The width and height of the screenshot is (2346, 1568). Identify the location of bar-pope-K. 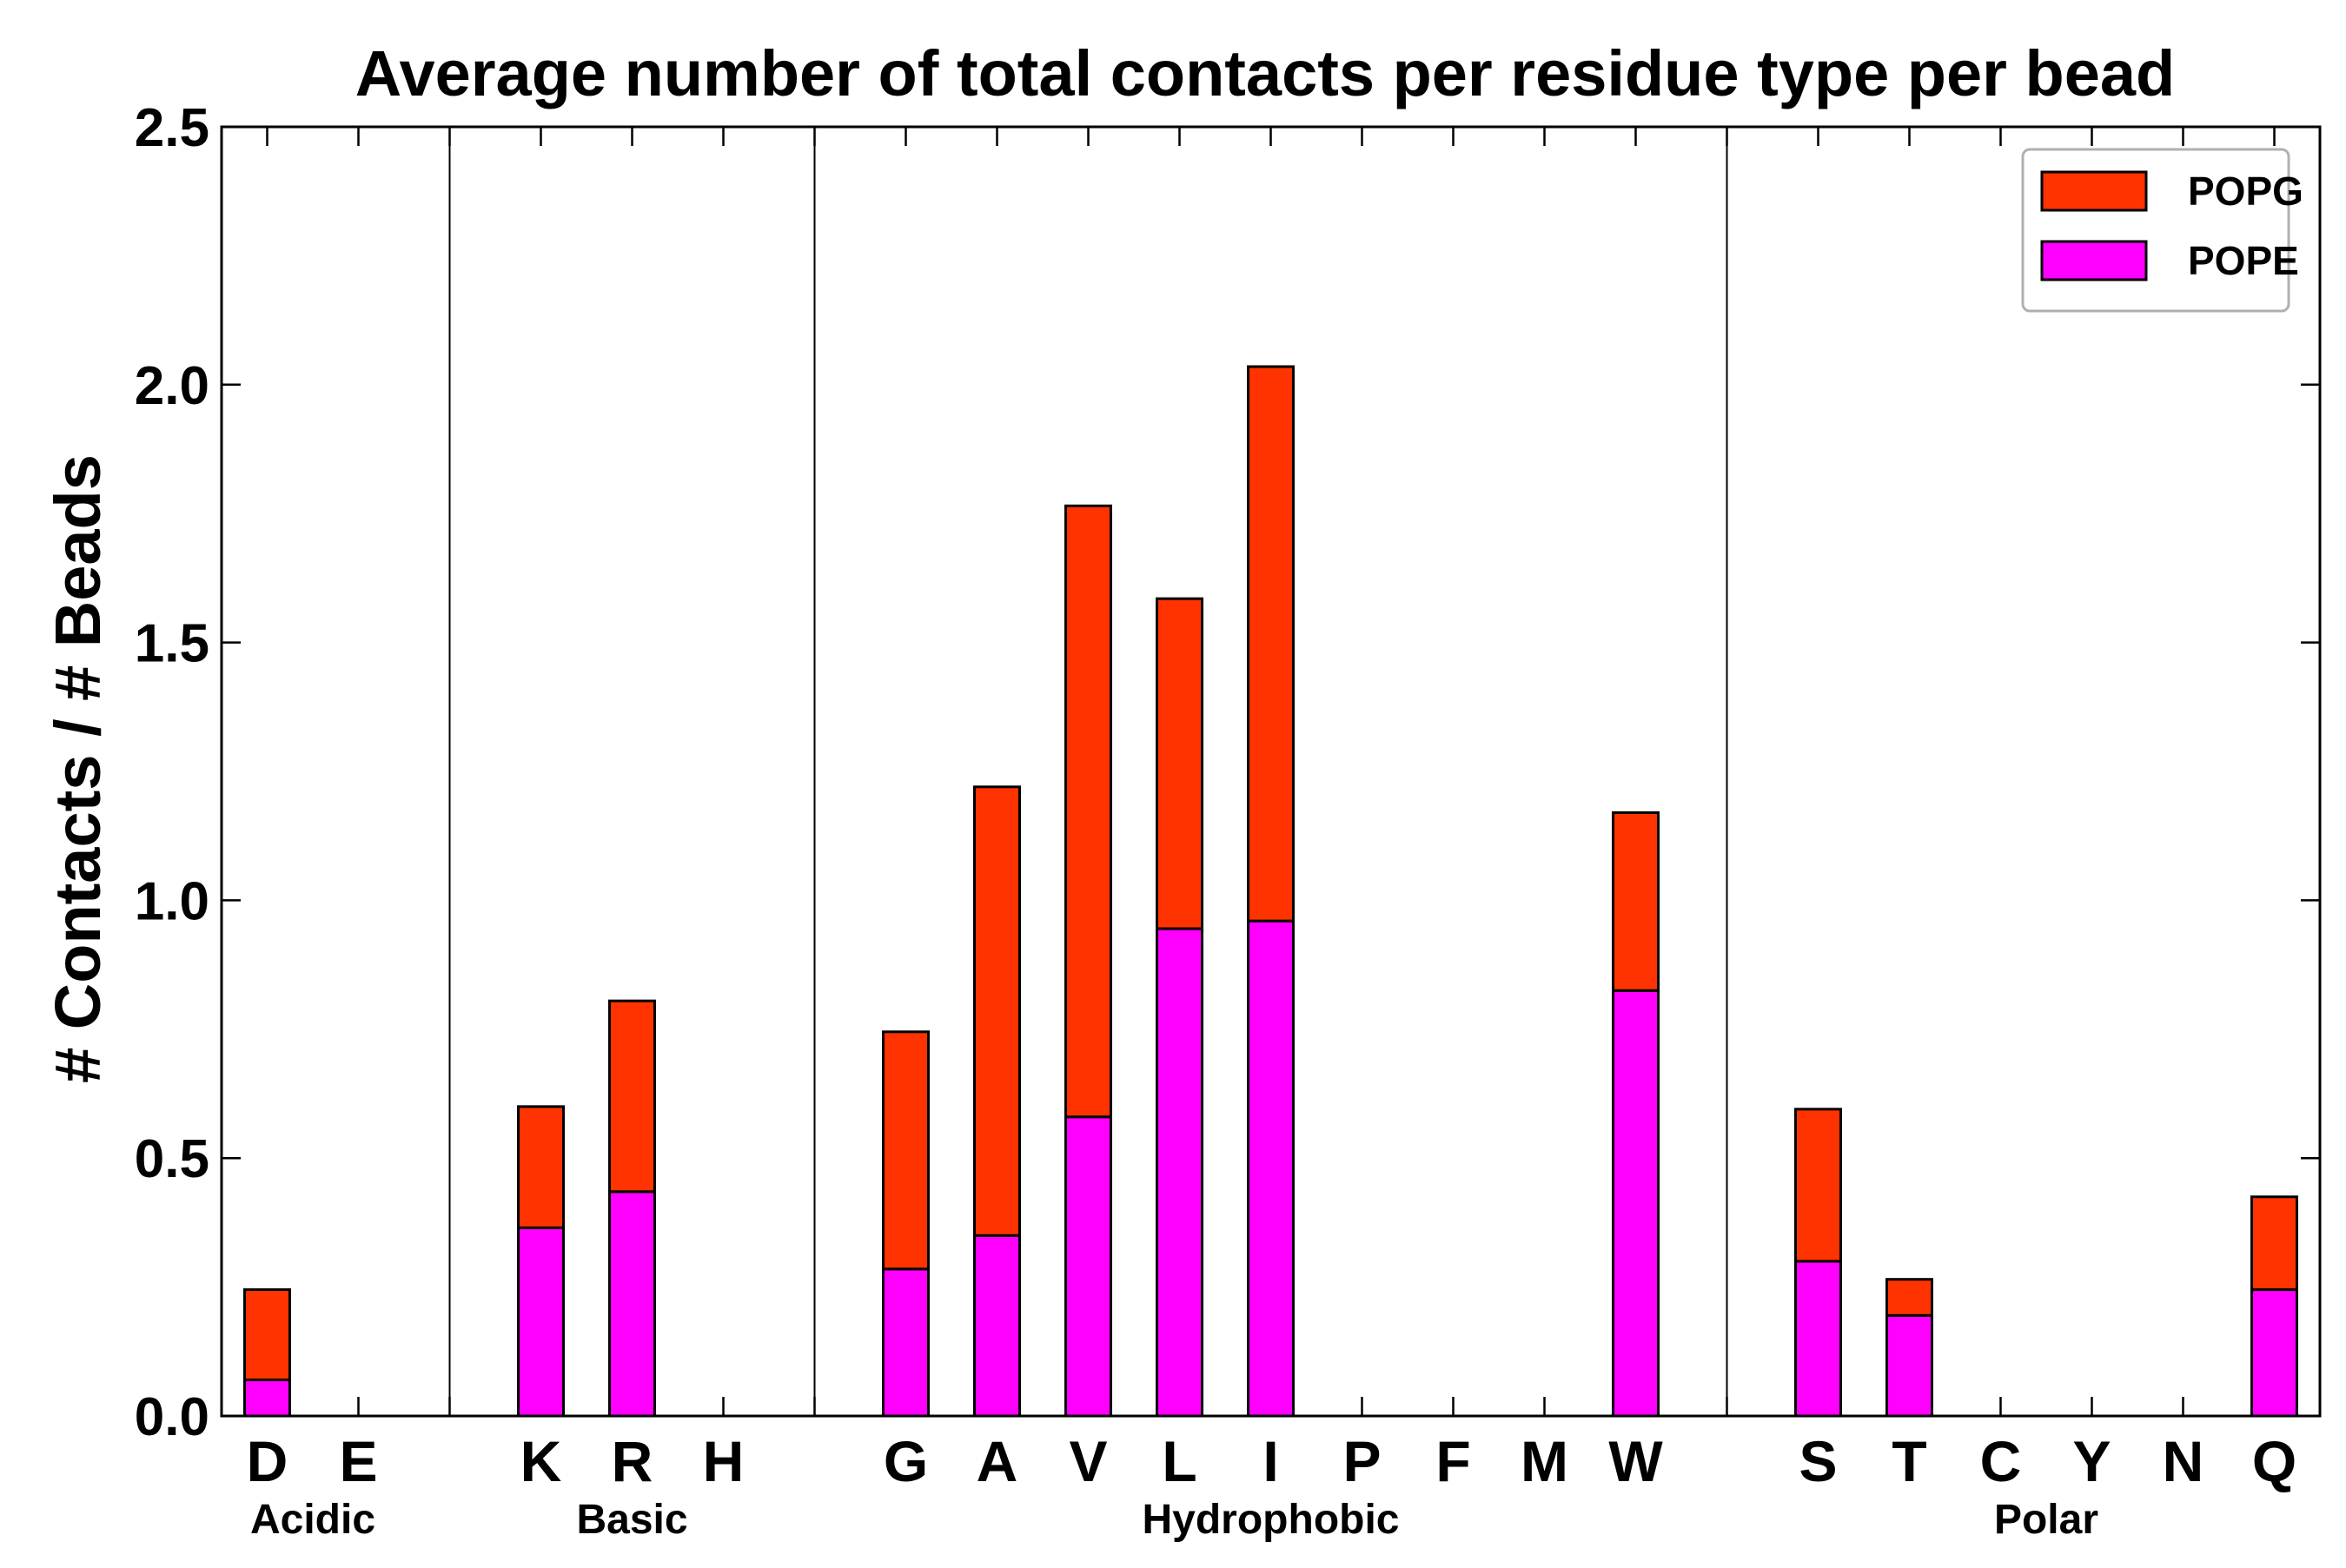
(541, 1322).